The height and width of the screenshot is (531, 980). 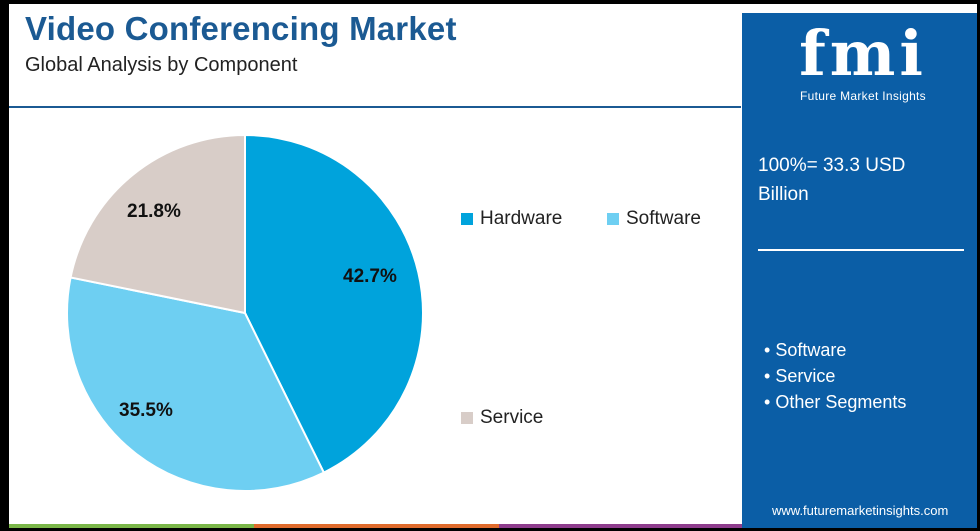 What do you see at coordinates (835, 350) in the screenshot?
I see `segment-item: Software` at bounding box center [835, 350].